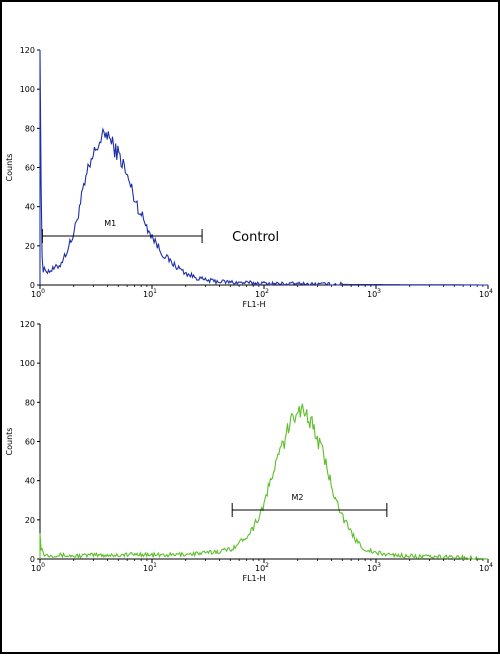 This screenshot has height=656, width=500. I want to click on marker-label: M2, so click(298, 497).